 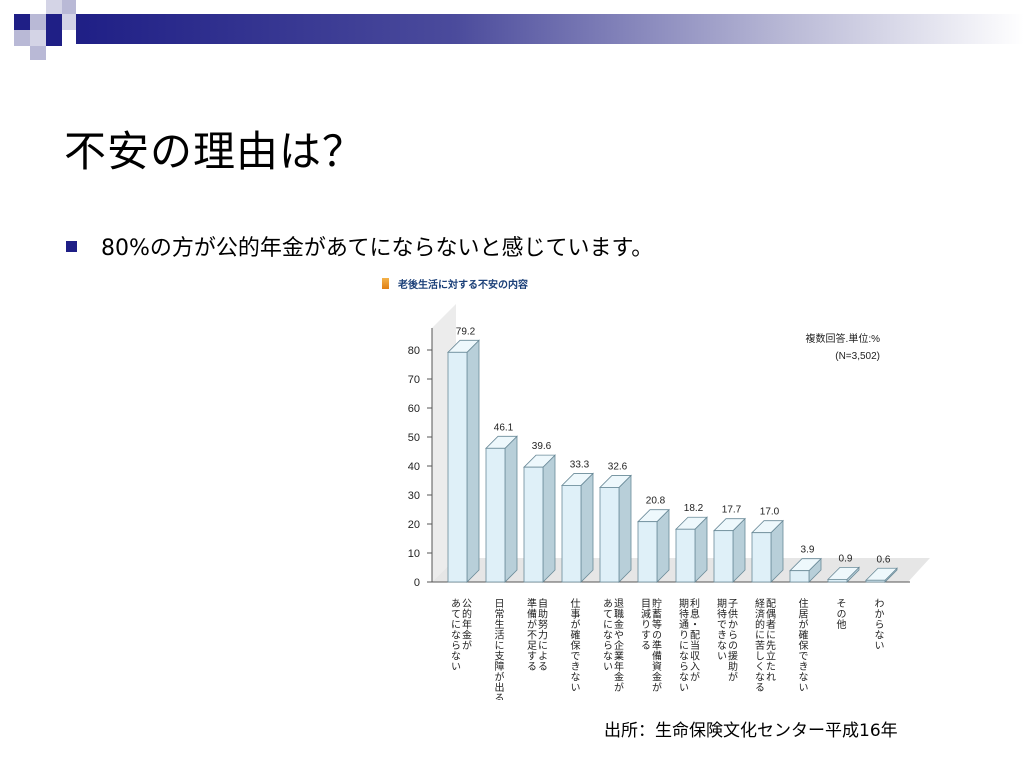 I want to click on category-label: 住居が確保できない, so click(x=802, y=645).